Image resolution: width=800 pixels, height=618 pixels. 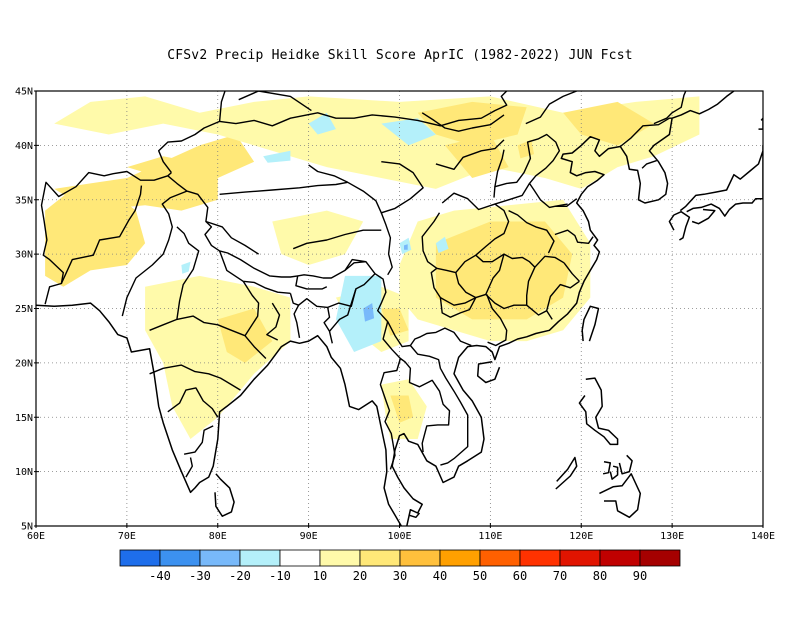 What do you see at coordinates (218, 536) in the screenshot?
I see `lon-label-80: 80E` at bounding box center [218, 536].